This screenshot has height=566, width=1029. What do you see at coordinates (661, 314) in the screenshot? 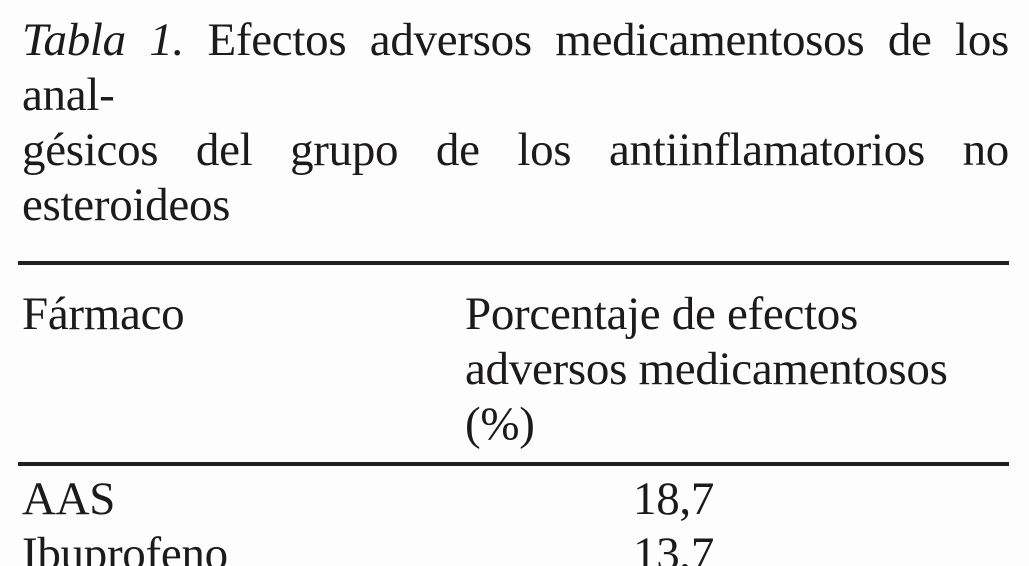
I see `column-header-porcentaje-line-1: Porcentaje de efectos` at bounding box center [661, 314].